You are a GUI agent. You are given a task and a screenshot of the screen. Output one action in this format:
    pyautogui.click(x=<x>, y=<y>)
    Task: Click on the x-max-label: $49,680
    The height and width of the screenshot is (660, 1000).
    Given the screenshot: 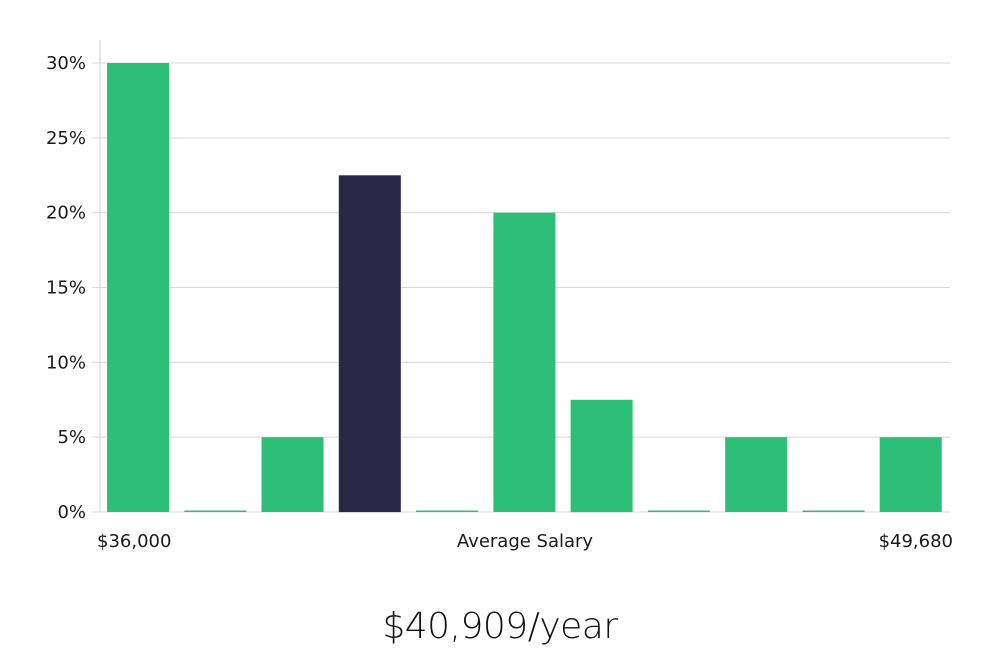 What is the action you would take?
    pyautogui.click(x=916, y=541)
    